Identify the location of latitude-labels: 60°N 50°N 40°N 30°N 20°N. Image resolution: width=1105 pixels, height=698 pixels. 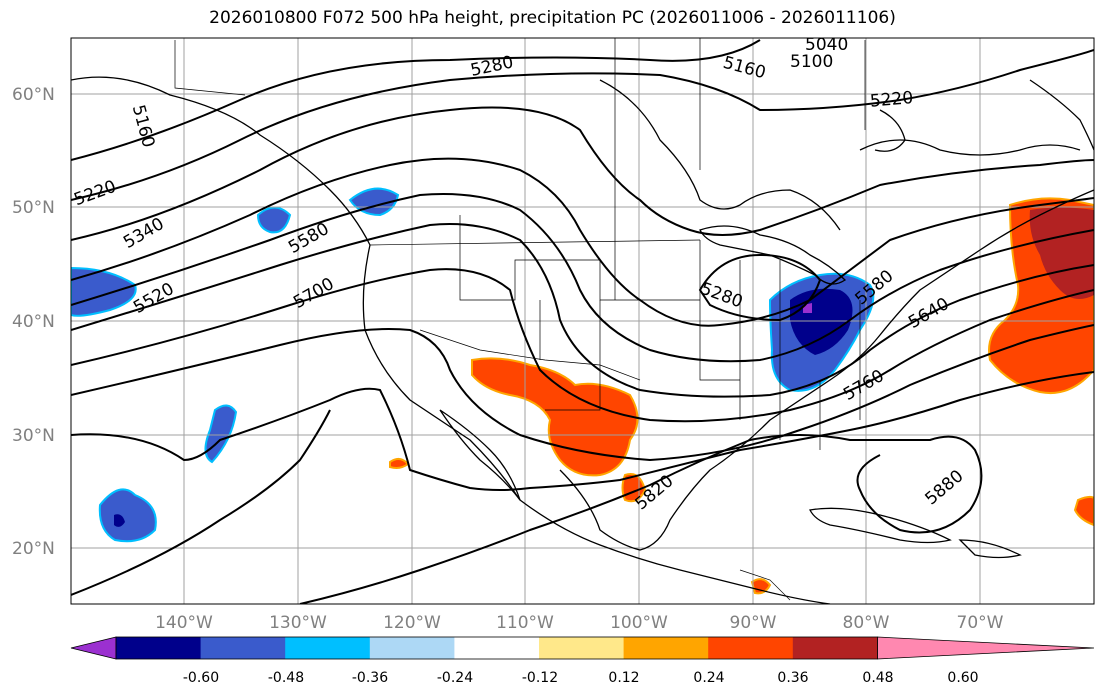
(33, 322).